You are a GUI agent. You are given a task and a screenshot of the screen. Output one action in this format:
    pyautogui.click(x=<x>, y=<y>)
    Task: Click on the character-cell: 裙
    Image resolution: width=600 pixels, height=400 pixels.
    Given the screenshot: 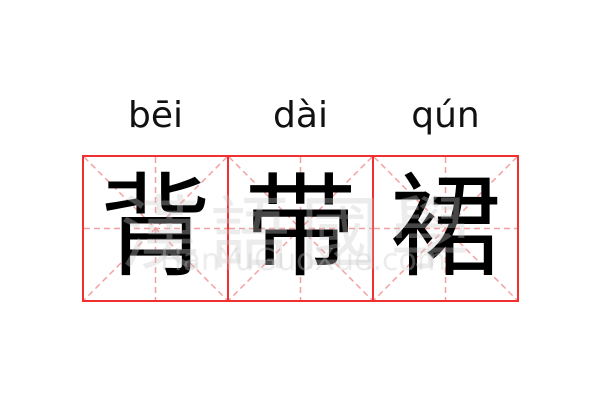 What is the action you would take?
    pyautogui.click(x=445, y=228)
    